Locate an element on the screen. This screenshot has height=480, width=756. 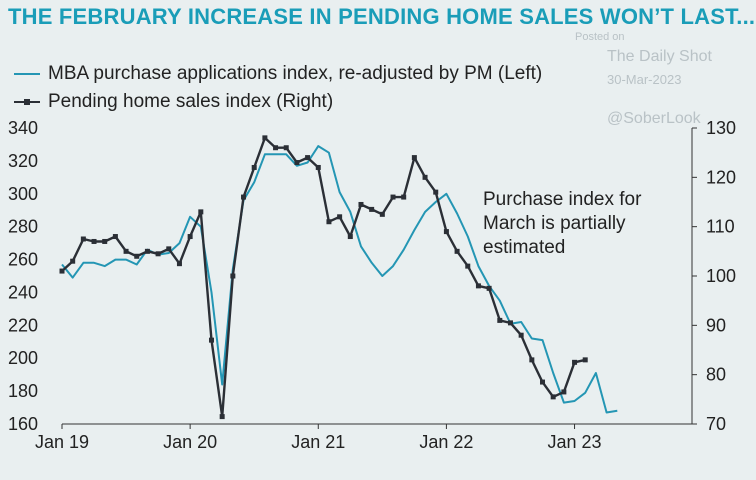
watermark-posted: Posted on is located at coordinates (600, 37).